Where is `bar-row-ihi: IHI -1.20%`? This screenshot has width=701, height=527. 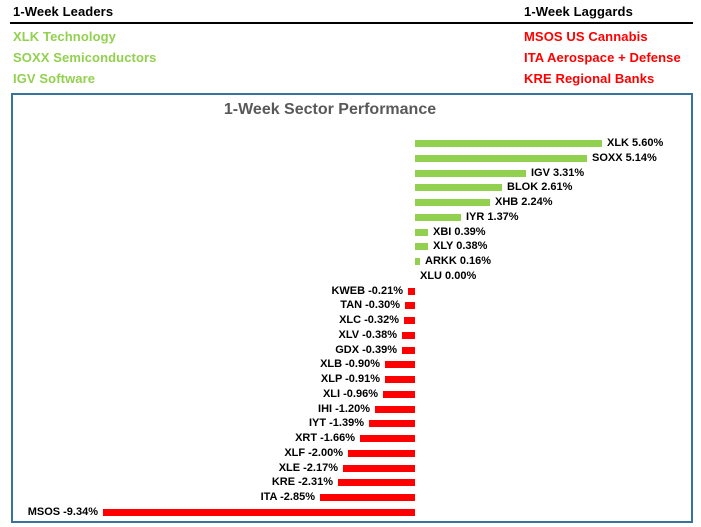
bar-row-ihi: IHI -1.20% is located at coordinates (352, 409).